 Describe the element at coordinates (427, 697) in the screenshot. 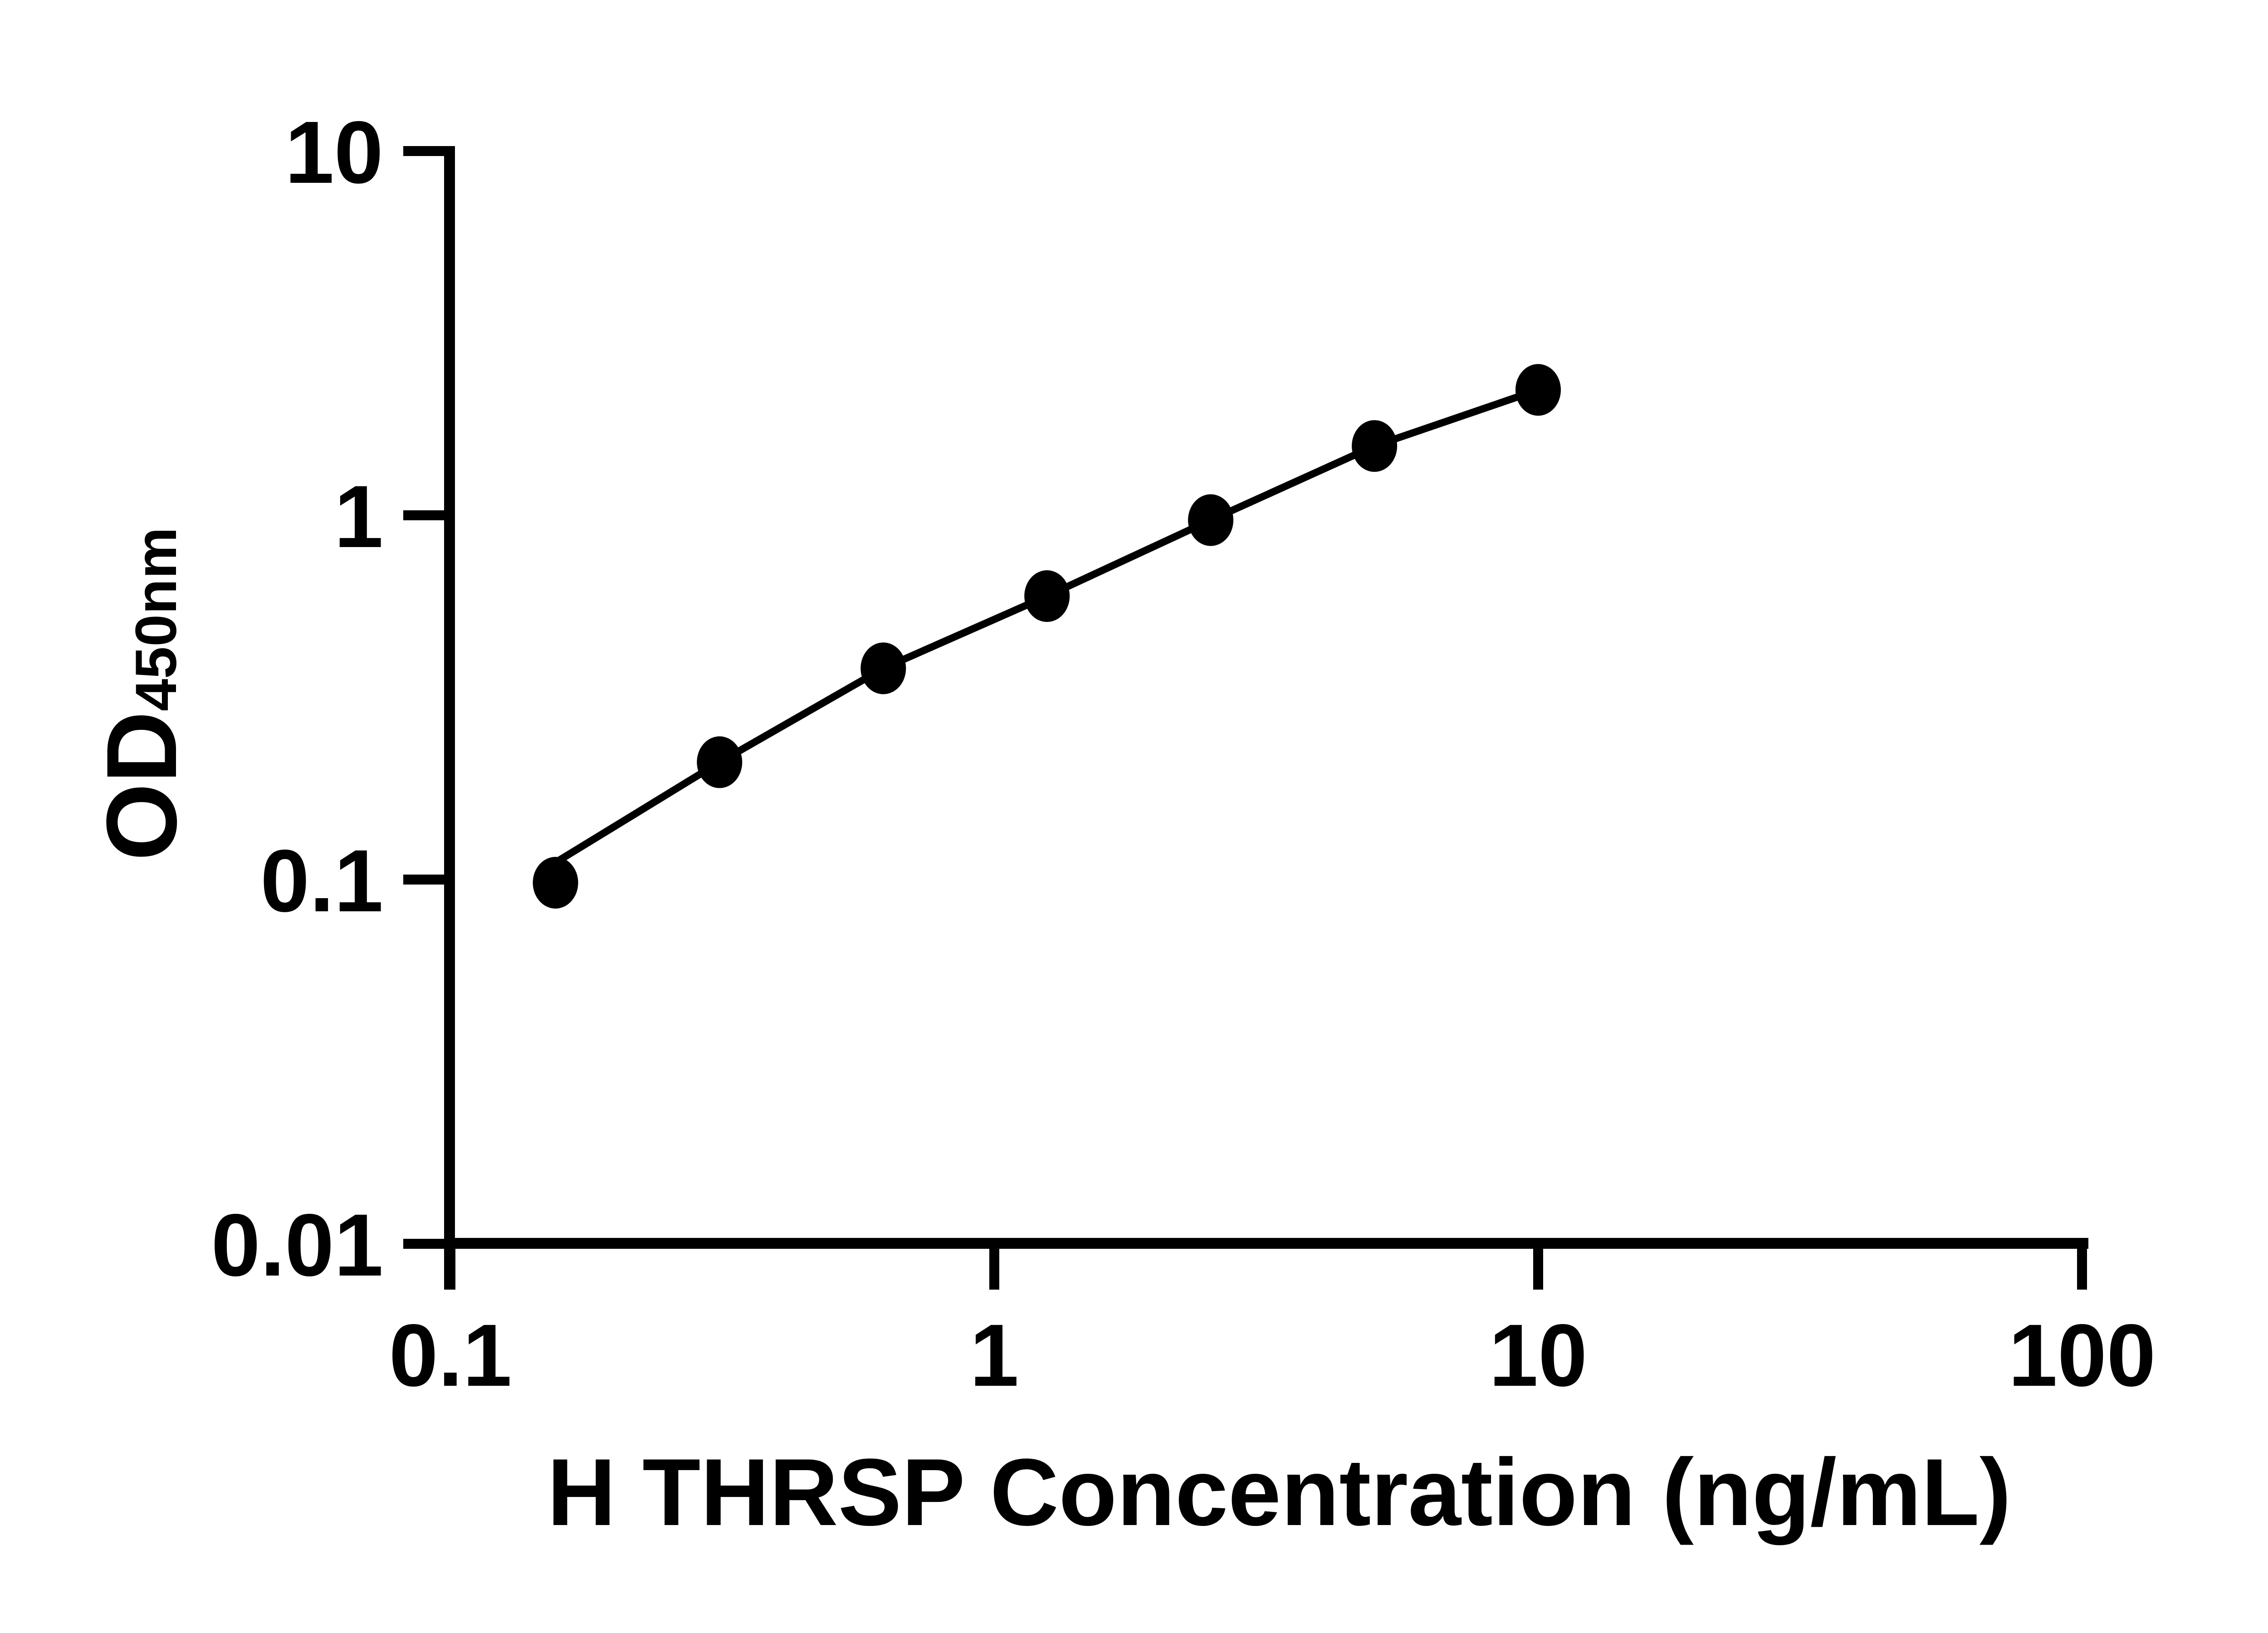

I see `y-axis-ticks` at that location.